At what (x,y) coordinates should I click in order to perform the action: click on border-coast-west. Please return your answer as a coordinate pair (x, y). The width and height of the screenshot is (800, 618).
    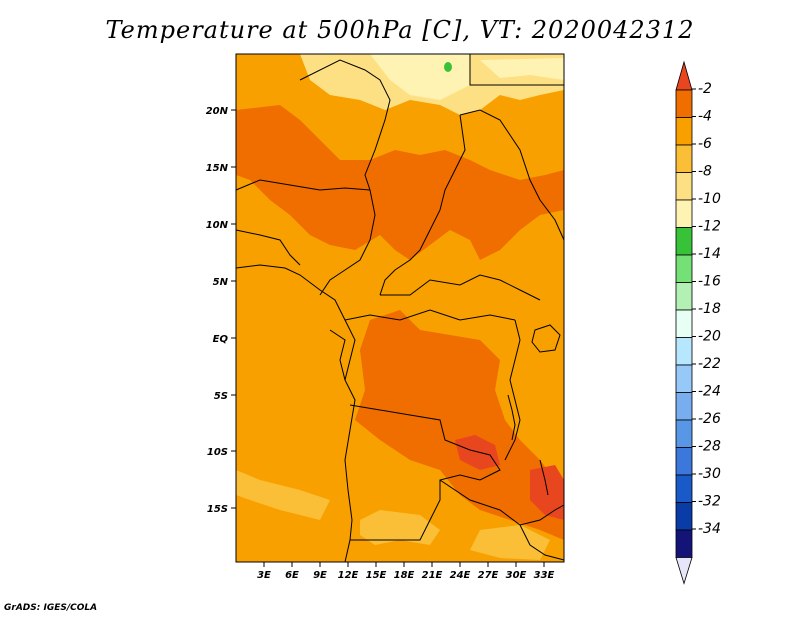
    Looking at the image, I should click on (295, 413).